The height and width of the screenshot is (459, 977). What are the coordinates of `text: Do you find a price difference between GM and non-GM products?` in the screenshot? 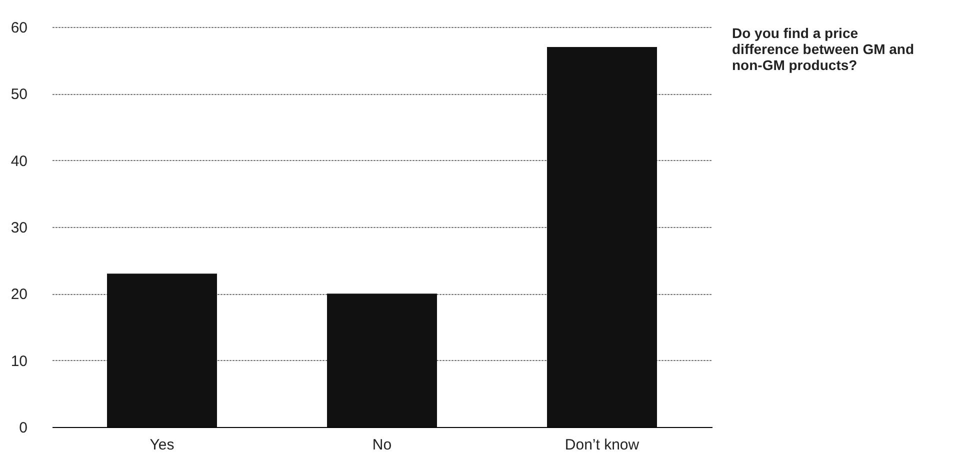 It's located at (823, 49).